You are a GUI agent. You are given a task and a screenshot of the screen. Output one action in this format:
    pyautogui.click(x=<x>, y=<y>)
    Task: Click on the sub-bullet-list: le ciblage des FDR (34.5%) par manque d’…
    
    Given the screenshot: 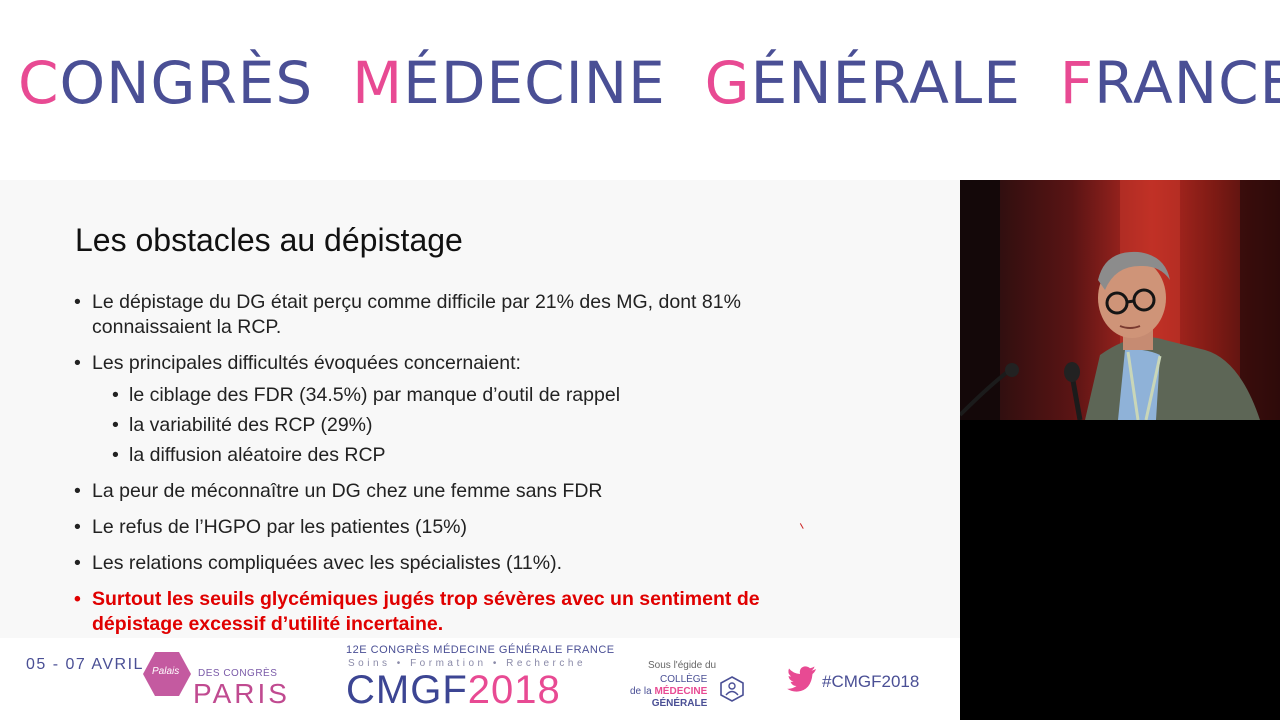 What is the action you would take?
    pyautogui.click(x=462, y=425)
    